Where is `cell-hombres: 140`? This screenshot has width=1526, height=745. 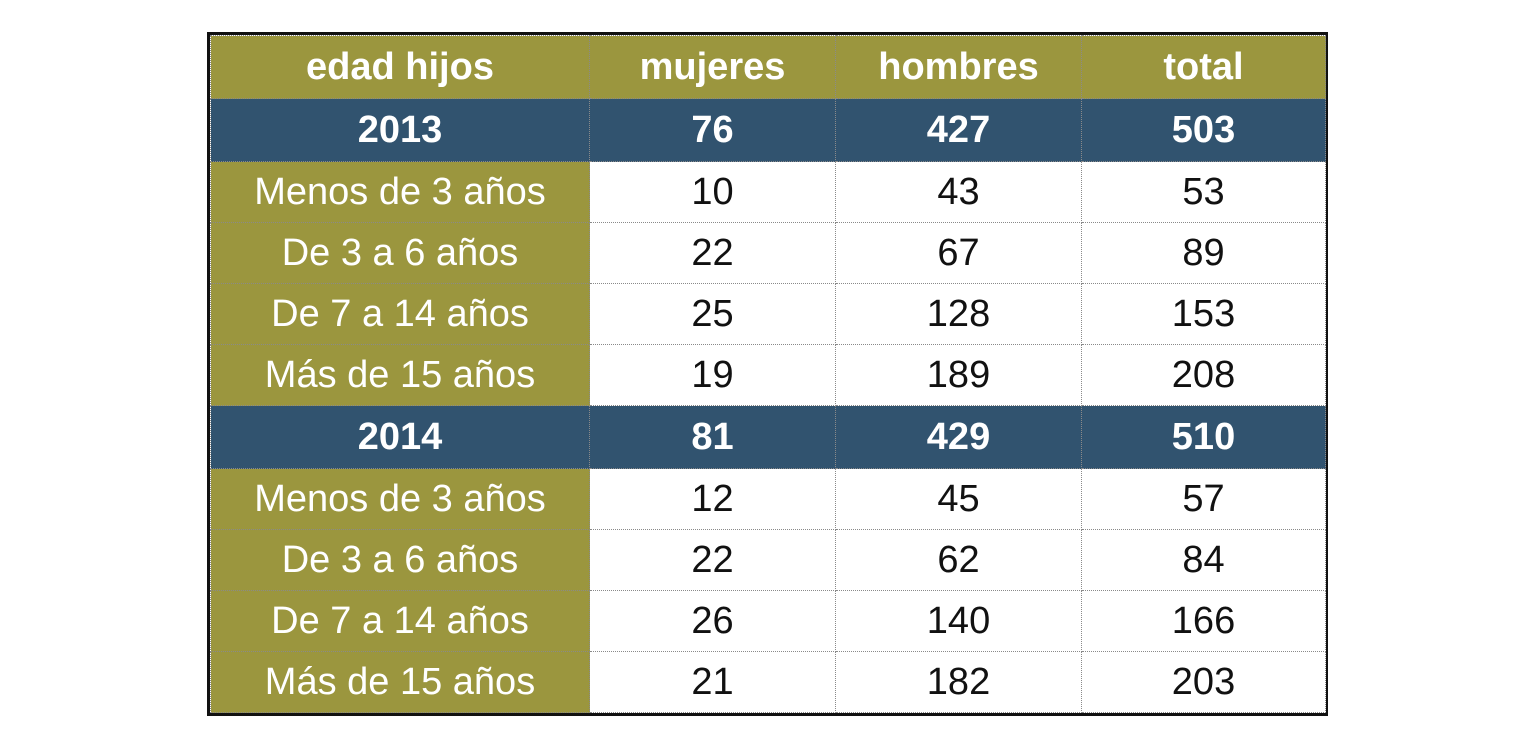
cell-hombres: 140 is located at coordinates (958, 621).